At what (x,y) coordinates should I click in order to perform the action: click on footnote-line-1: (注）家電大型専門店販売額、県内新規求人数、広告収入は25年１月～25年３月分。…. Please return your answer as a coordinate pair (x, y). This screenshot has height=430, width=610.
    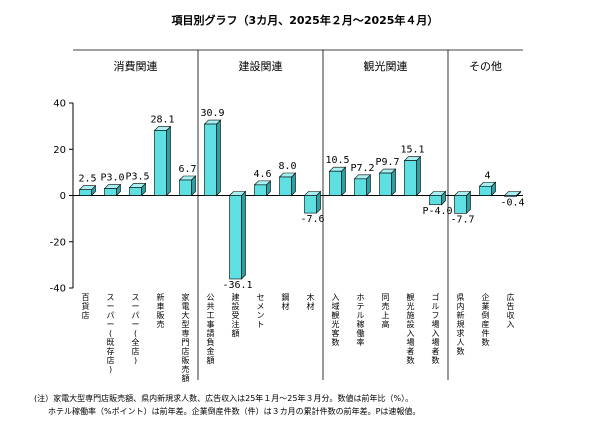
    Looking at the image, I should click on (224, 398).